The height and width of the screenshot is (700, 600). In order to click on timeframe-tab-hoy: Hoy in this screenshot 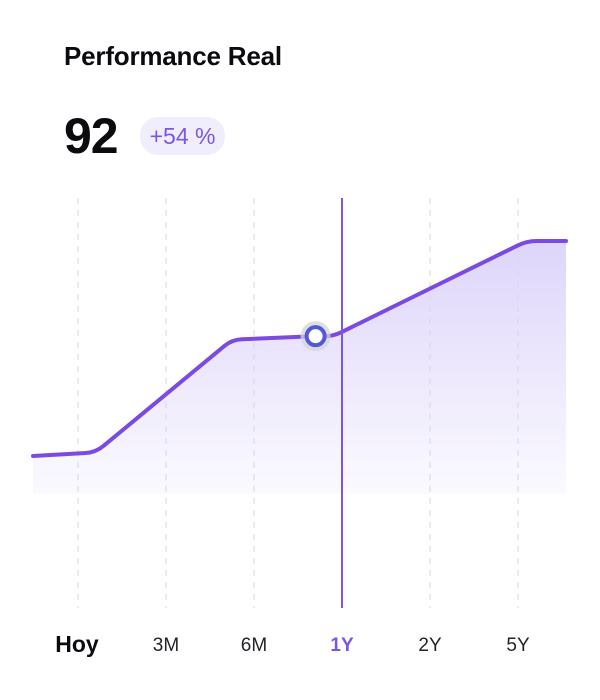, I will do `click(77, 644)`.